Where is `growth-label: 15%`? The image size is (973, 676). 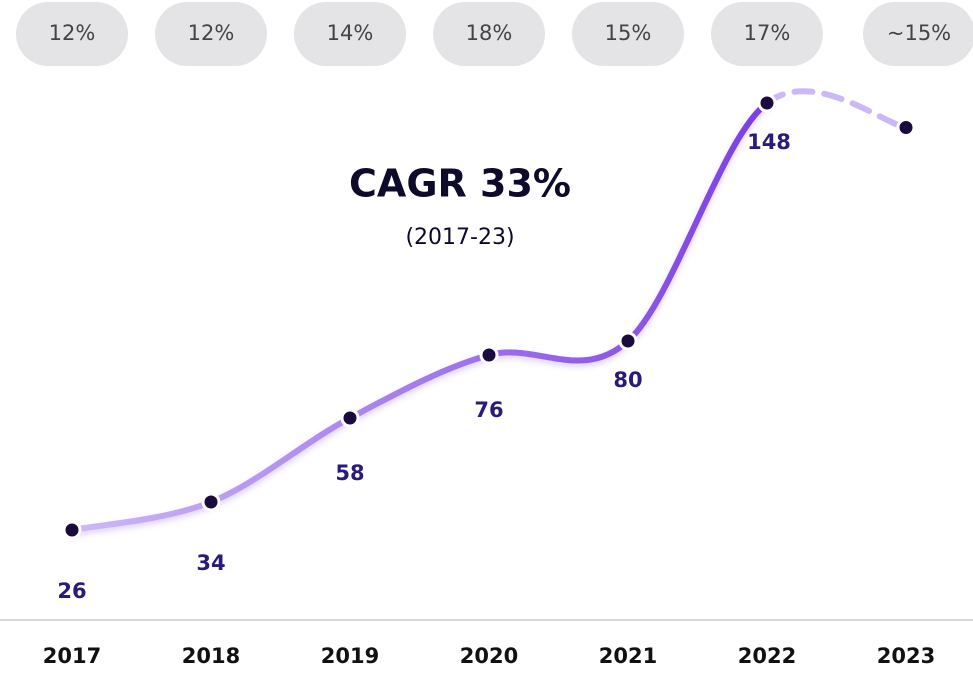
growth-label: 15% is located at coordinates (628, 33).